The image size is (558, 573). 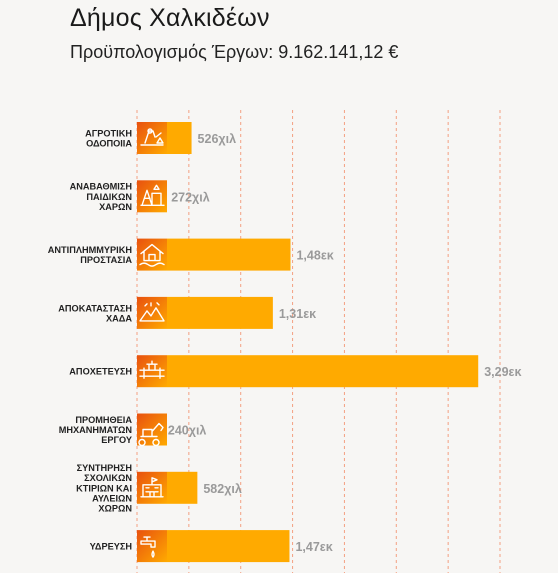 What do you see at coordinates (104, 488) in the screenshot?
I see `category-label: ΣΥΝΤΗΡΗΣΗ ΣΧΟΛΙΚΩΝ ΚΤΙΡΙΩΝ ΚΑΙ ΑΥΛΕΙΩΝ ΧΩΡΩΝ` at bounding box center [104, 488].